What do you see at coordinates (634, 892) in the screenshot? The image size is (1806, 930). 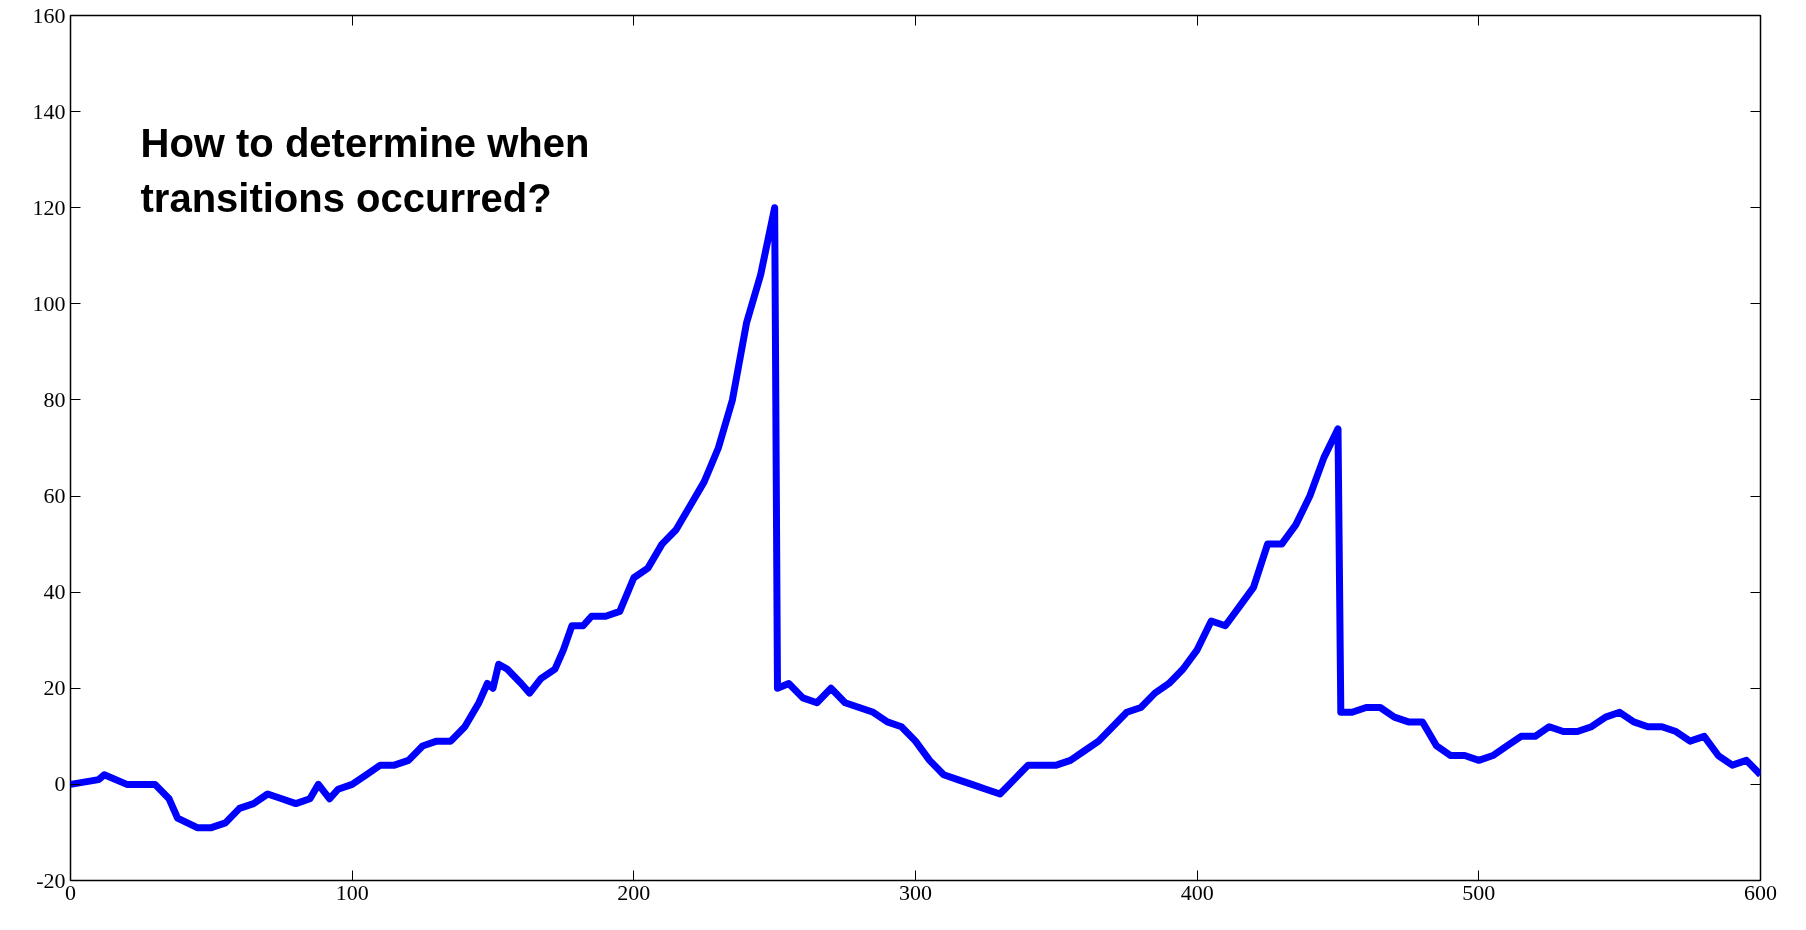 I see `x-tick-label: 200` at bounding box center [634, 892].